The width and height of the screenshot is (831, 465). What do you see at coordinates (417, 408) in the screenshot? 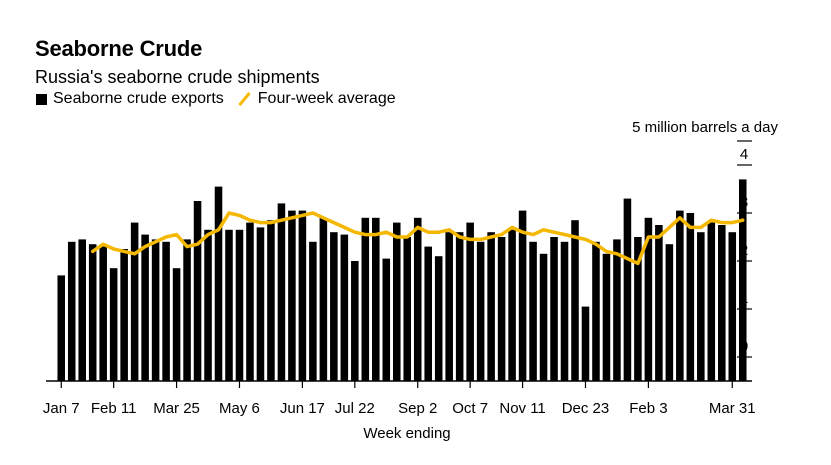
I see `x-tick-label-6: Sep 2` at bounding box center [417, 408].